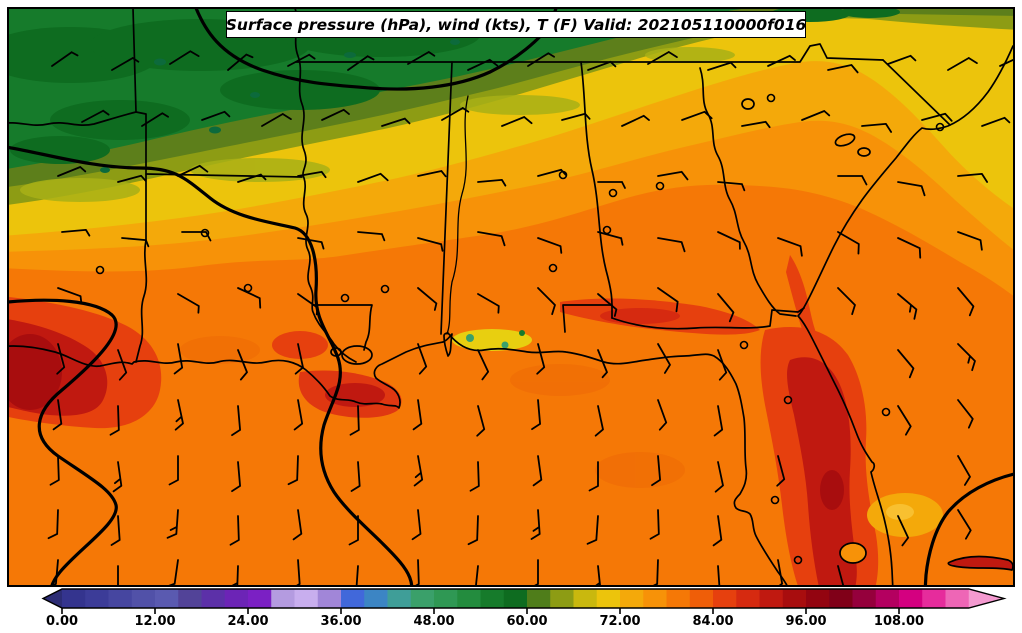 This screenshot has width=1022, height=633. I want to click on grand-bahama-island, so click(980, 563).